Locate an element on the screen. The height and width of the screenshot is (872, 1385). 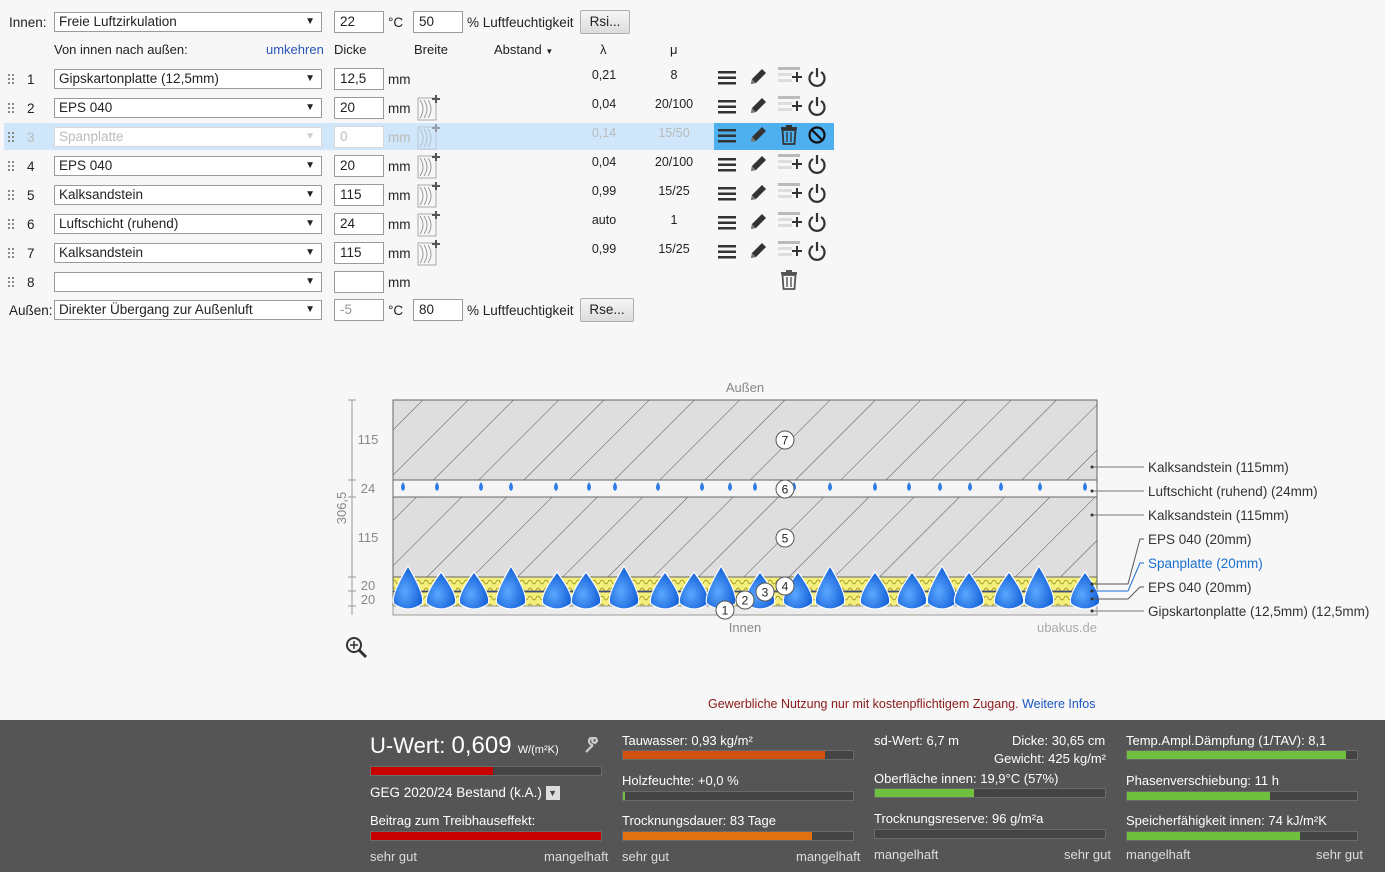
uwert-gauge-fill is located at coordinates (432, 771).